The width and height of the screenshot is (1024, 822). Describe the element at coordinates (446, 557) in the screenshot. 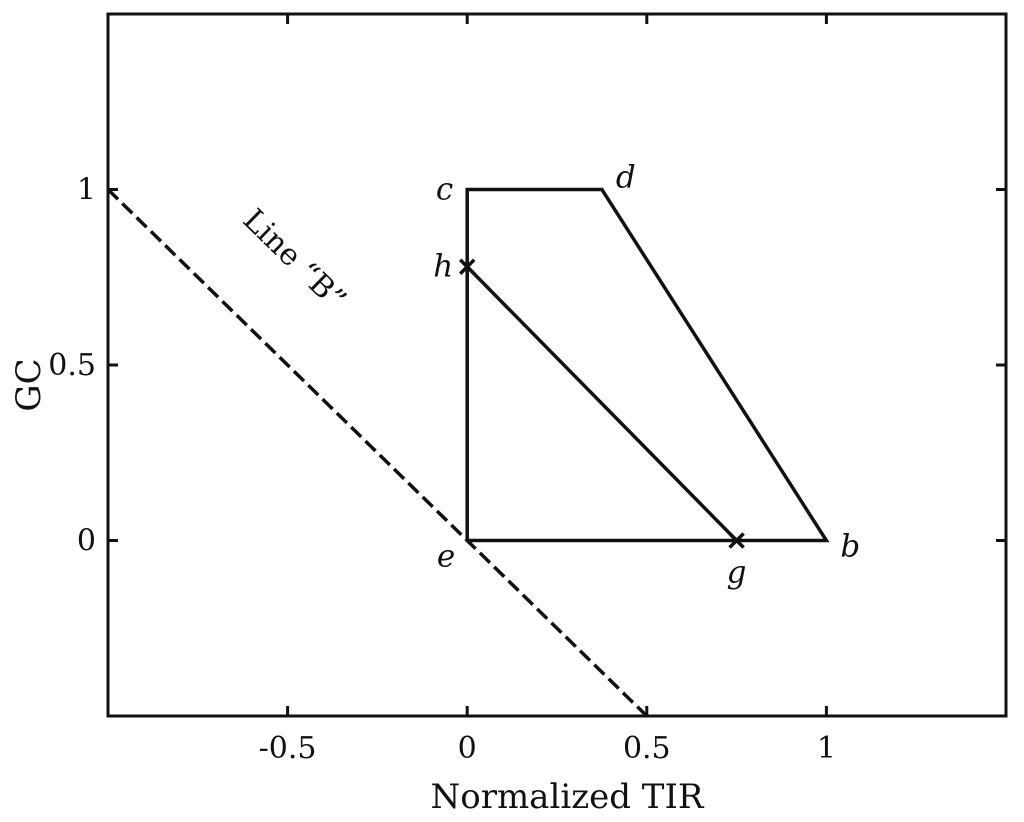

I see `point-label-e: e` at that location.